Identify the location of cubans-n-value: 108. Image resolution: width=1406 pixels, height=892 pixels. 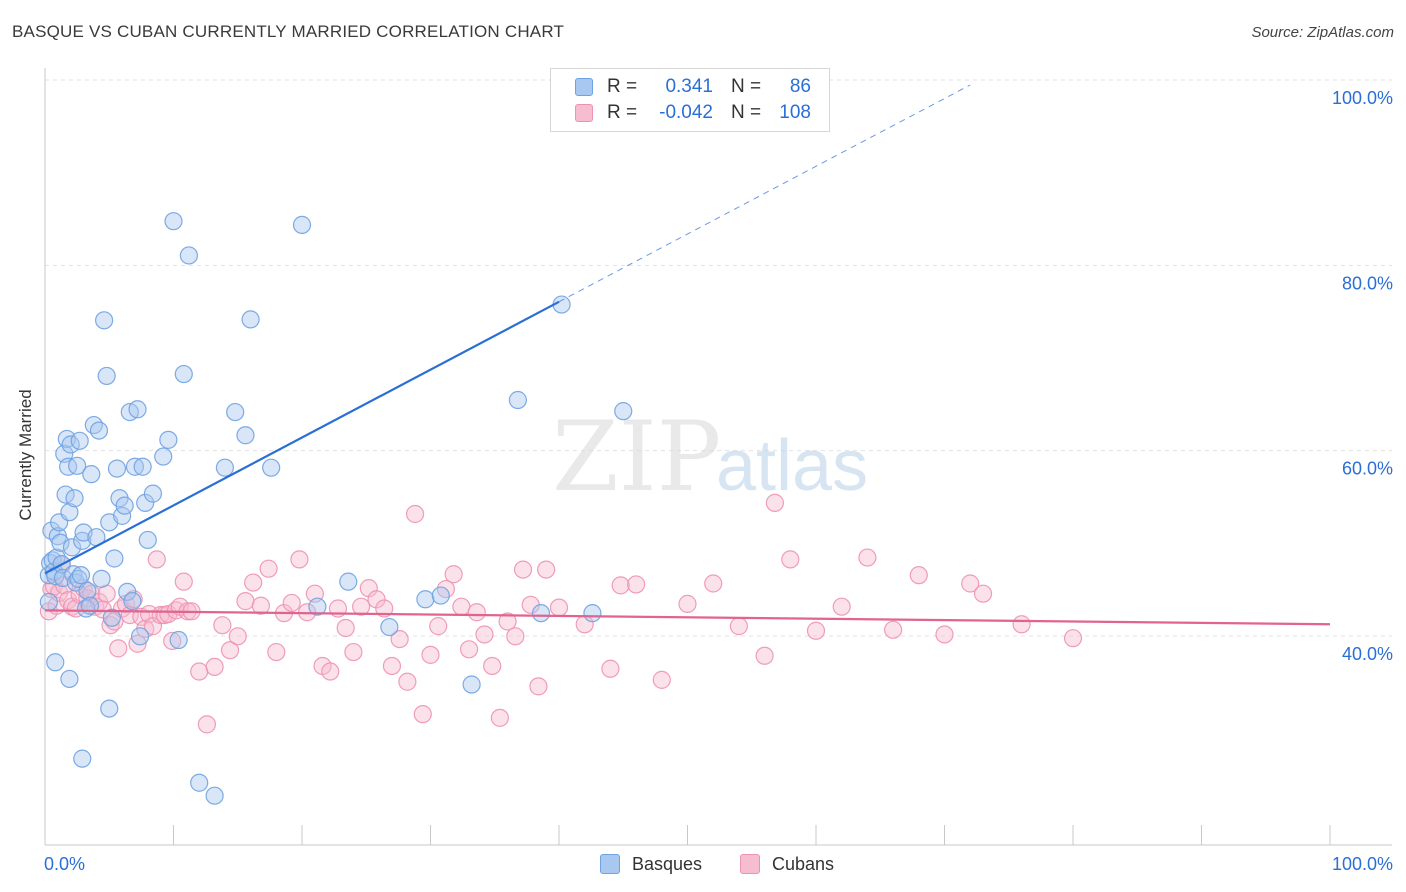
(795, 112).